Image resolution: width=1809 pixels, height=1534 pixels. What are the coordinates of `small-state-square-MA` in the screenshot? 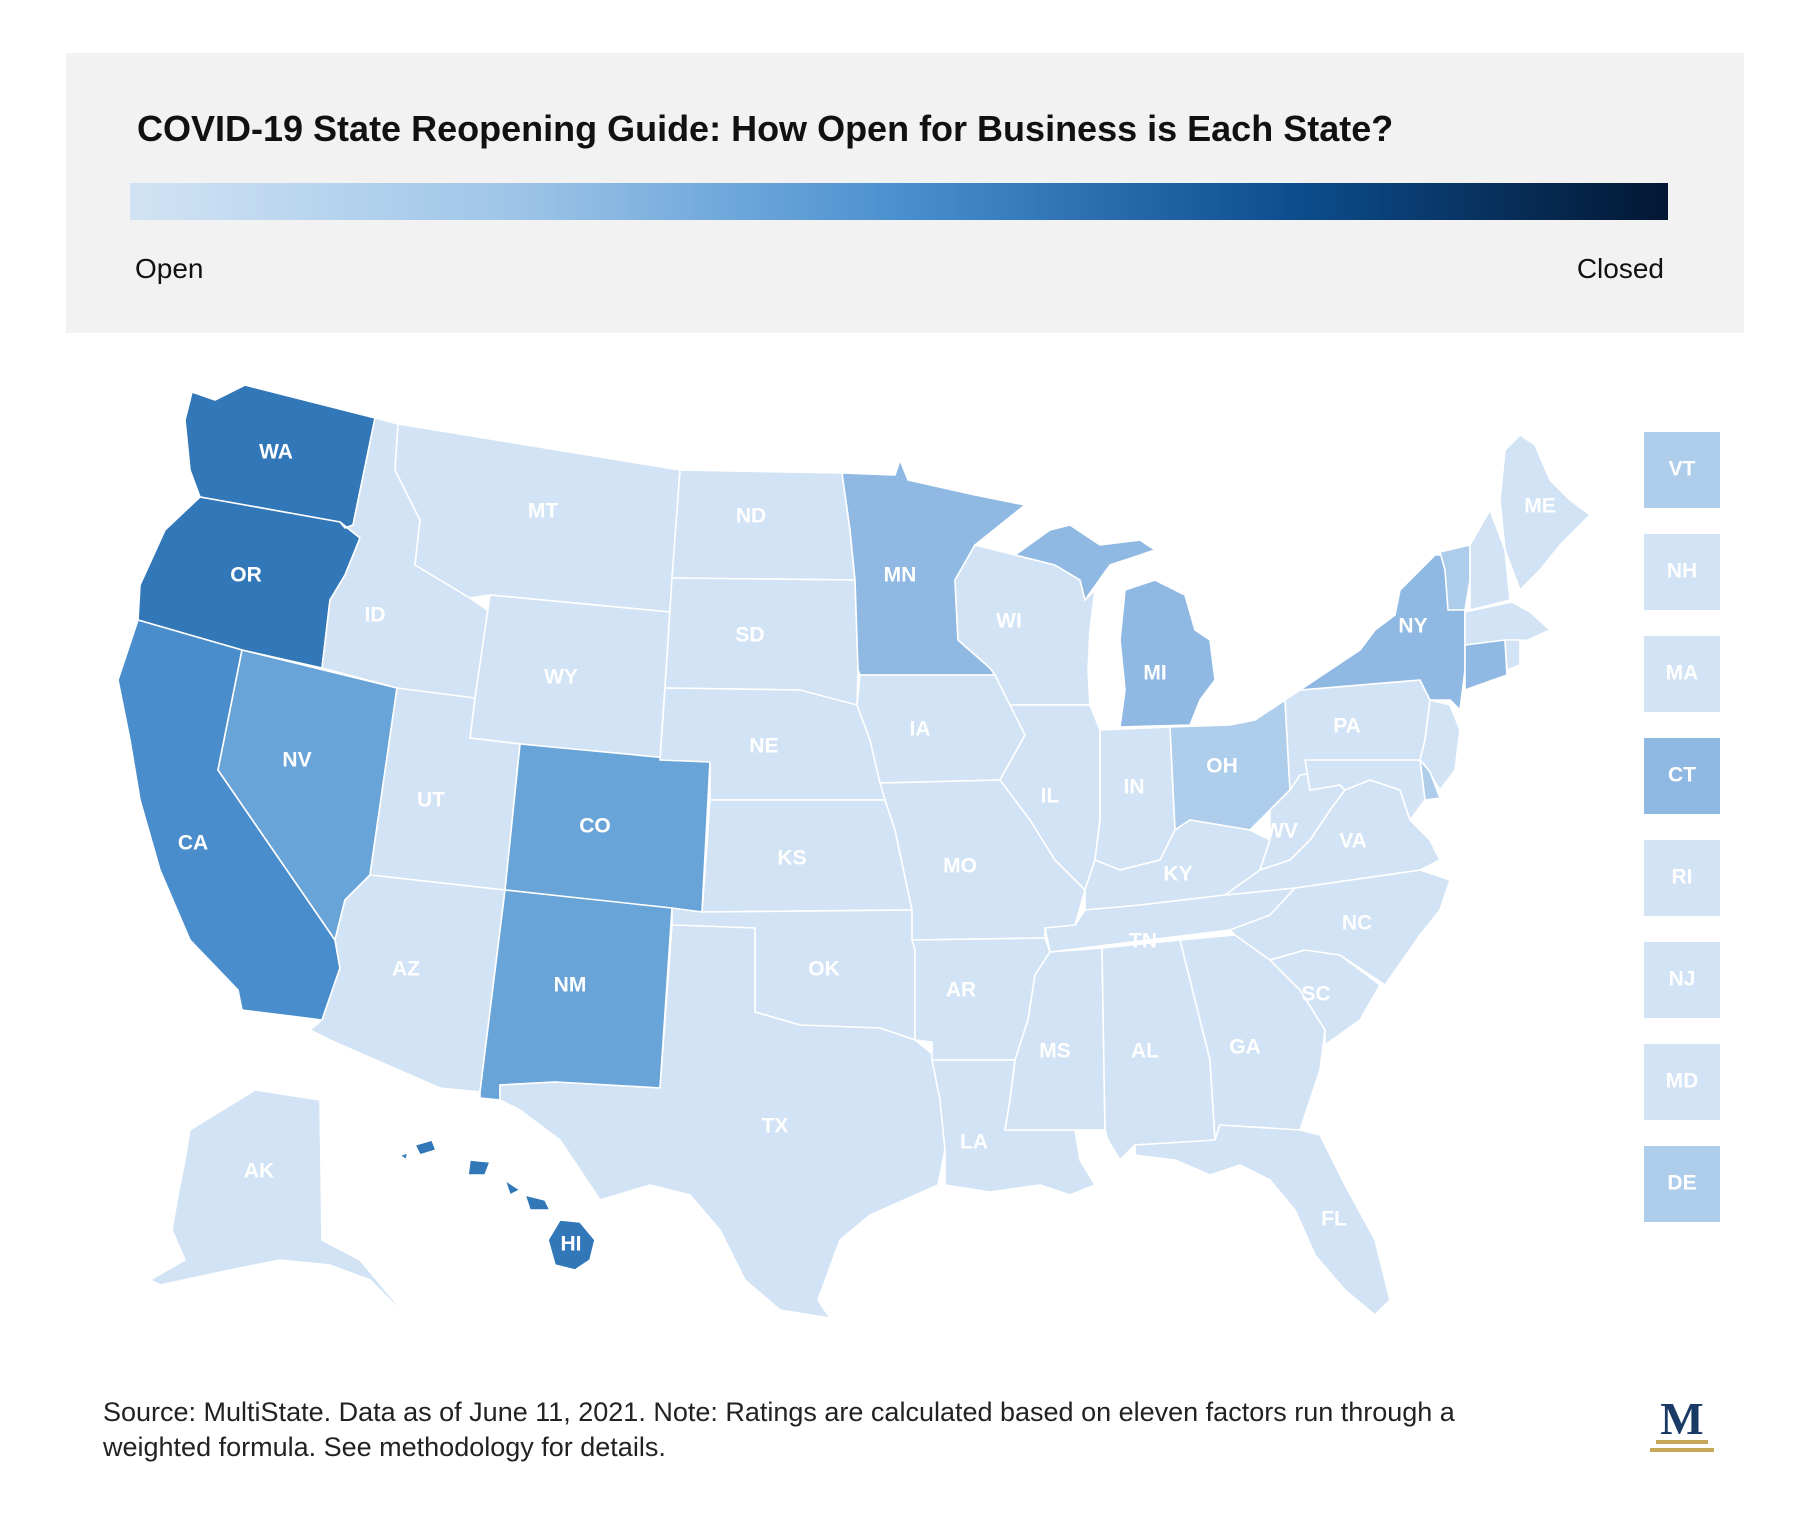 It's located at (1682, 674).